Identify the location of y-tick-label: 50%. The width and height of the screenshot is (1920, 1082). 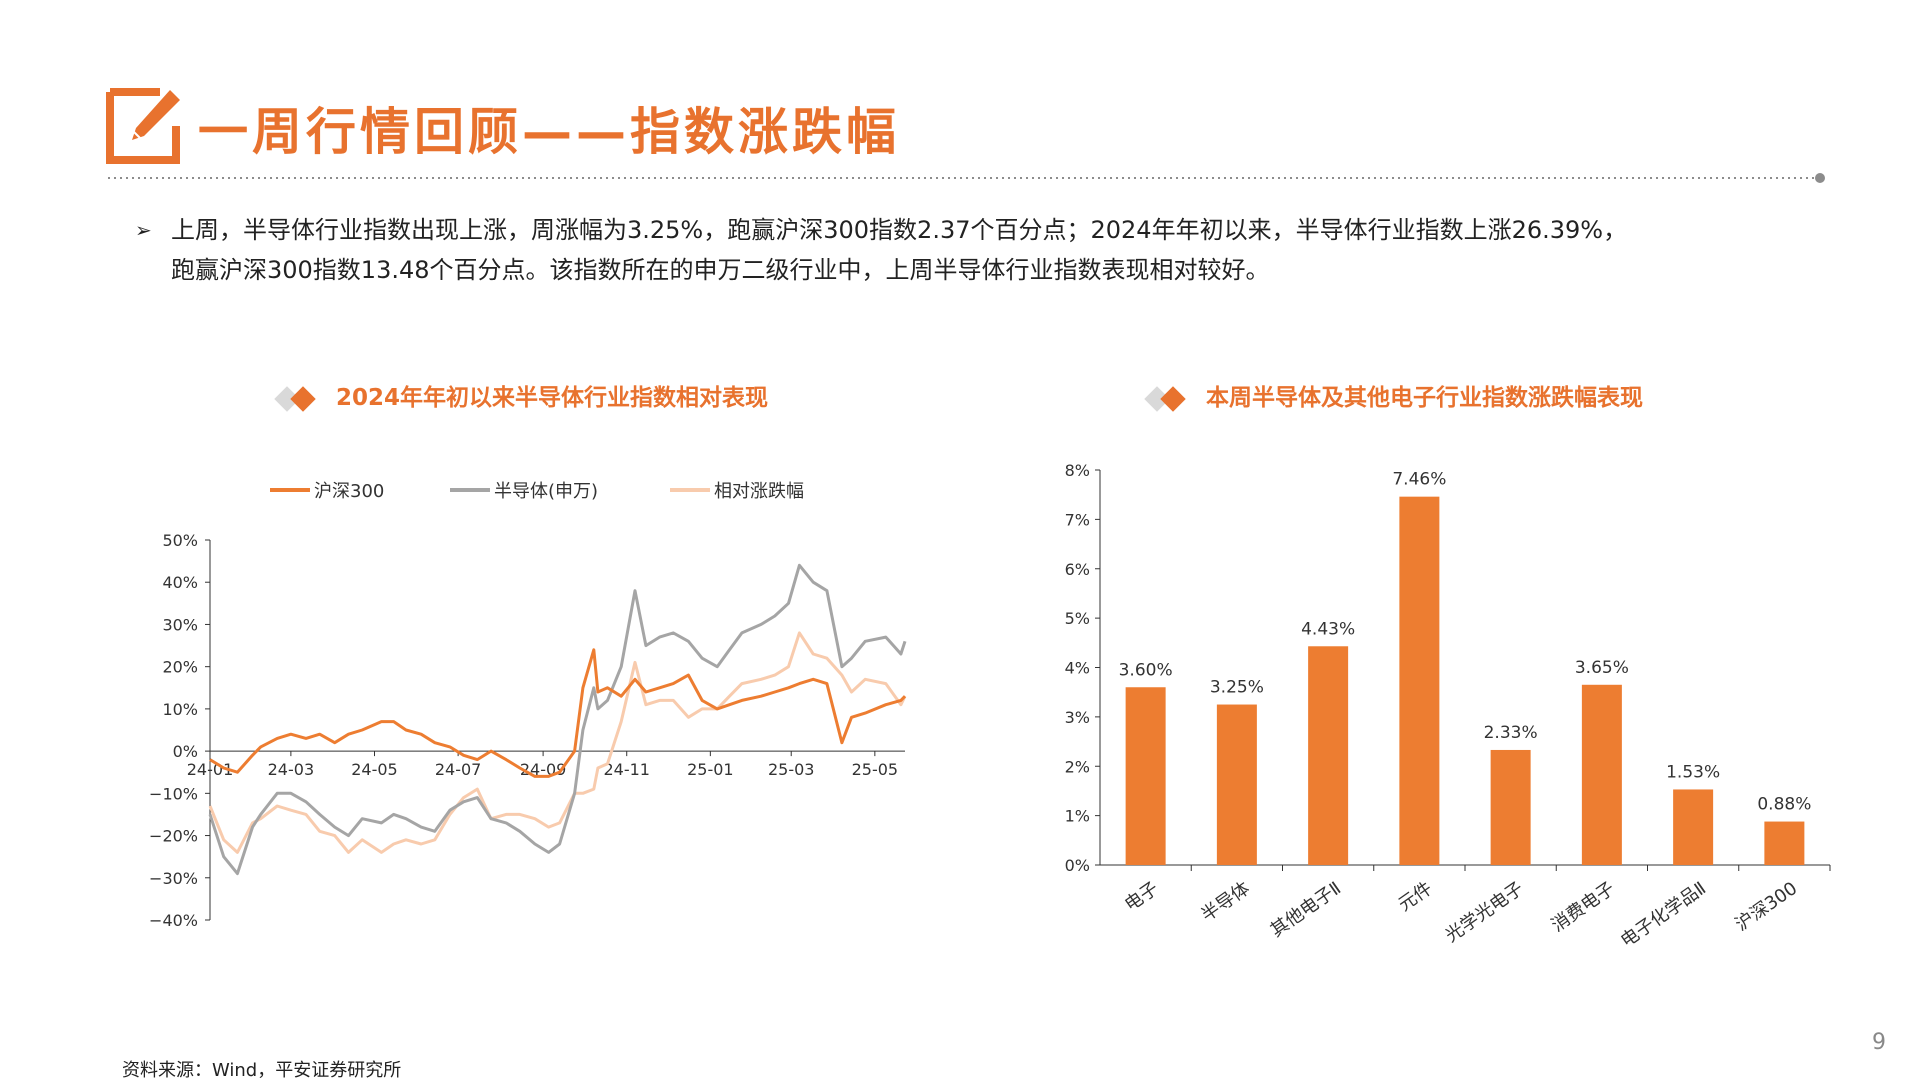
(180, 540).